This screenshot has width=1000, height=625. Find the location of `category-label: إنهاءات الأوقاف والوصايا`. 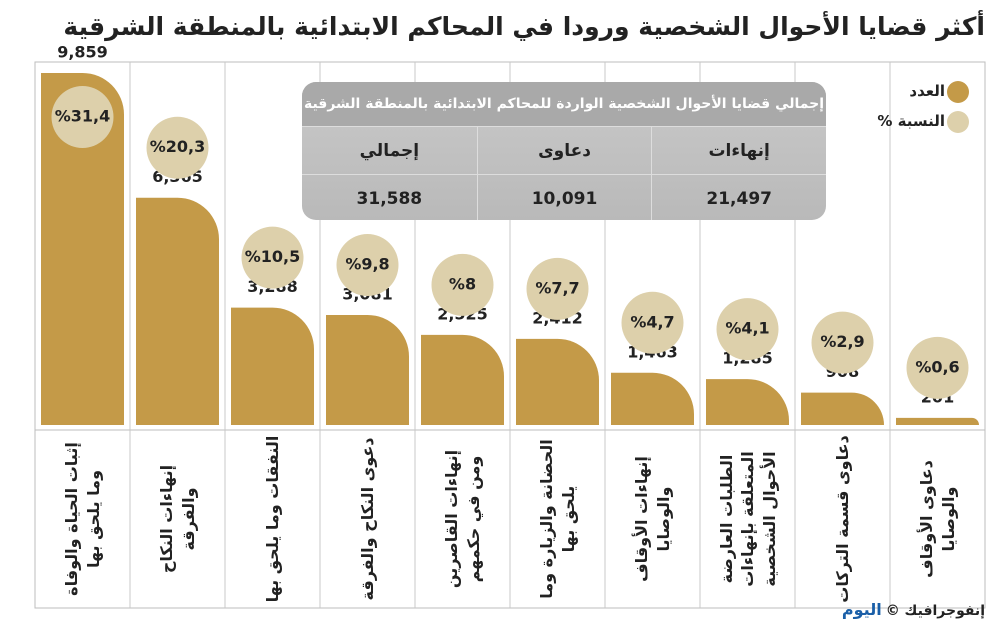

category-label: إنهاءات الأوقاف والوصايا is located at coordinates (652, 519).